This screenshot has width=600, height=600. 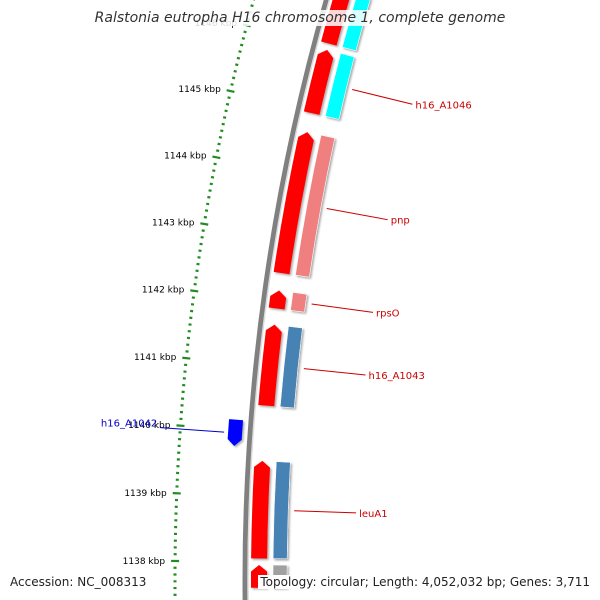 I want to click on feature-label: pnp, so click(x=400, y=221).